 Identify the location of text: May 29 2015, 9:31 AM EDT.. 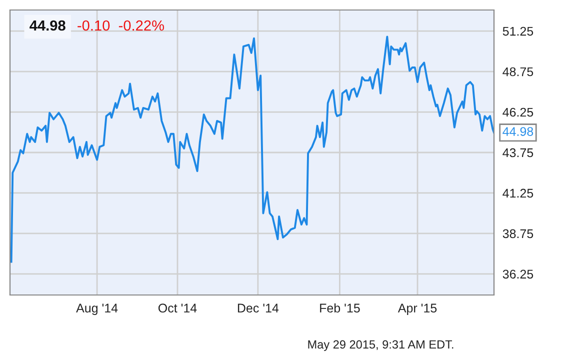
(381, 345).